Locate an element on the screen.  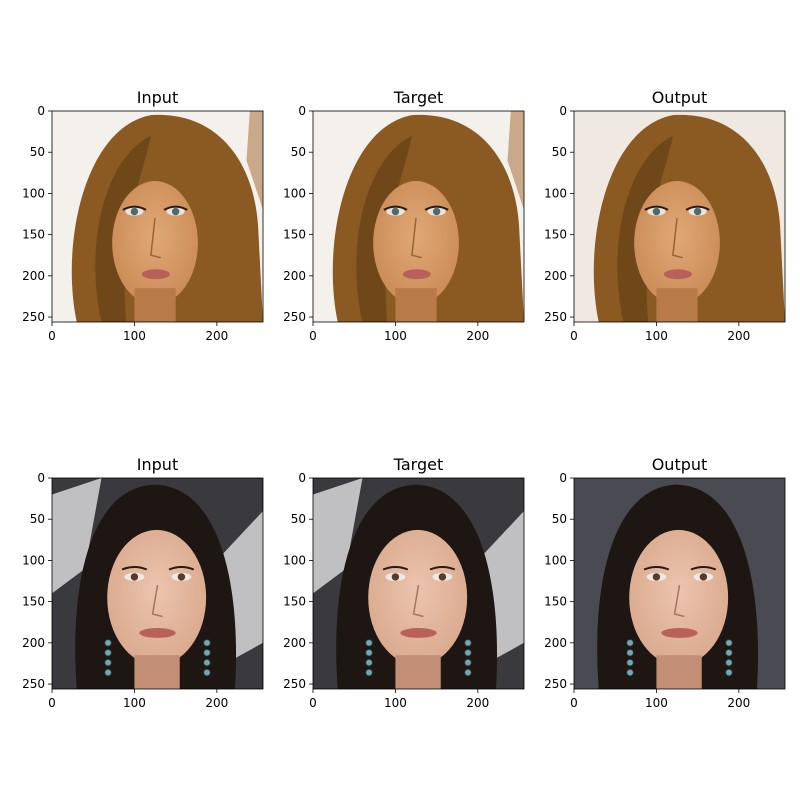
panel-0-0: Input 0 100 200 0 50 100 150 200 250 is located at coordinates (143, 215).